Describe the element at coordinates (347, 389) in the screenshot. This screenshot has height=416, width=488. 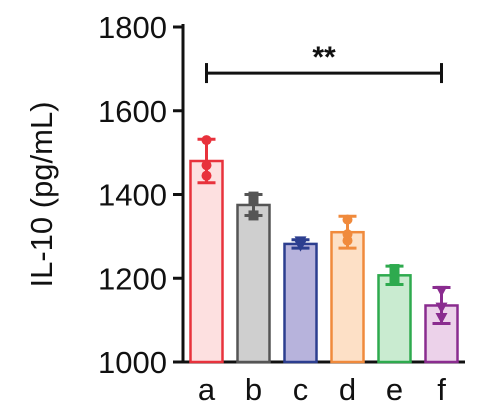
I see `x-tick-label-d: d` at that location.